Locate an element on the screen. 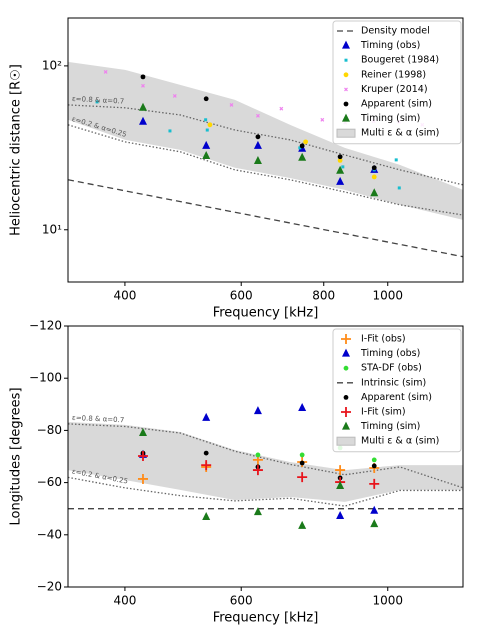  legend-label: STA-DF (obs) is located at coordinates (391, 368).